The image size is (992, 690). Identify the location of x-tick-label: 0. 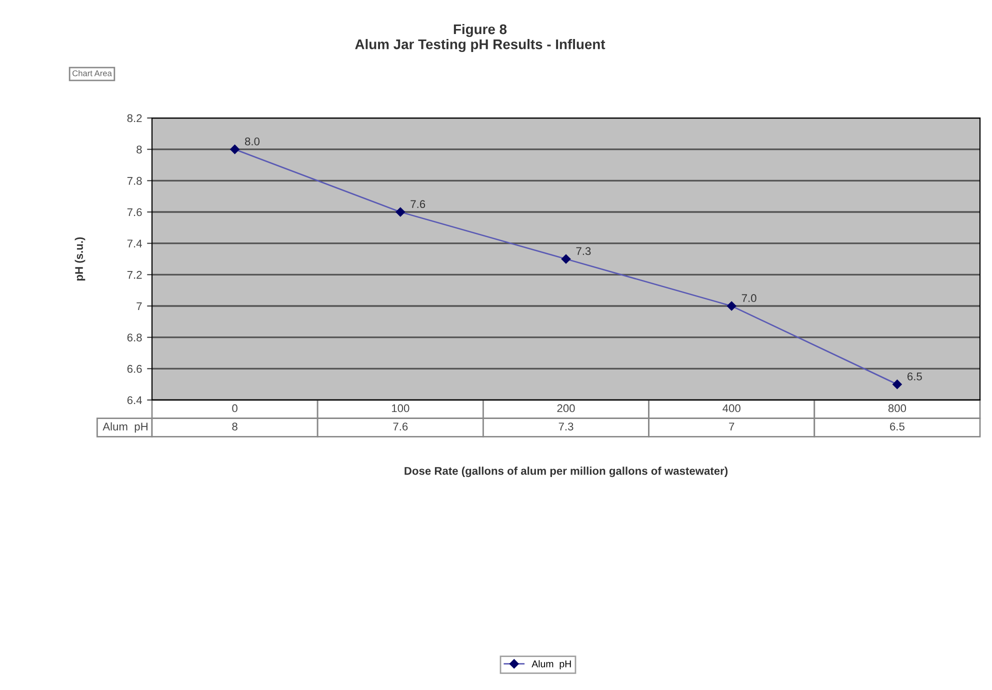
(235, 408).